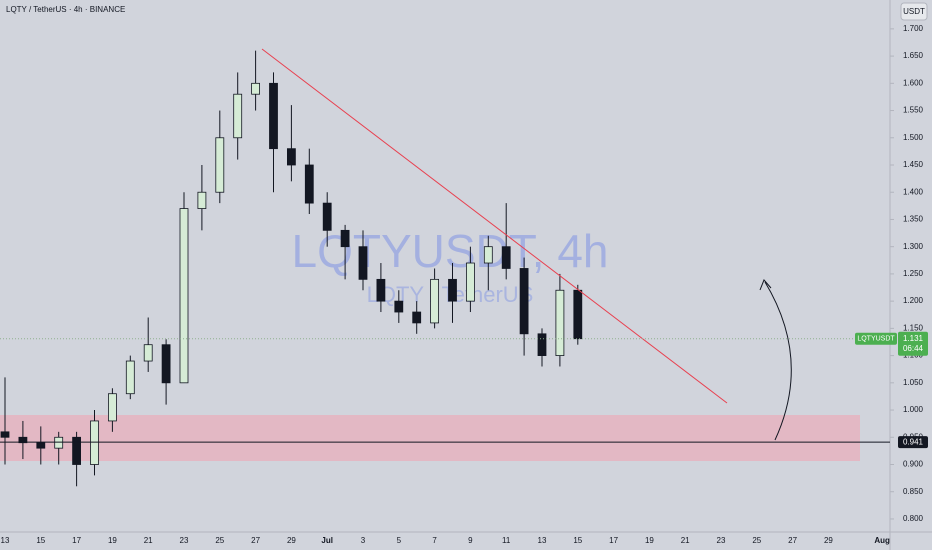 The image size is (932, 550). What do you see at coordinates (913, 518) in the screenshot?
I see `y-tick-label: 0.800` at bounding box center [913, 518].